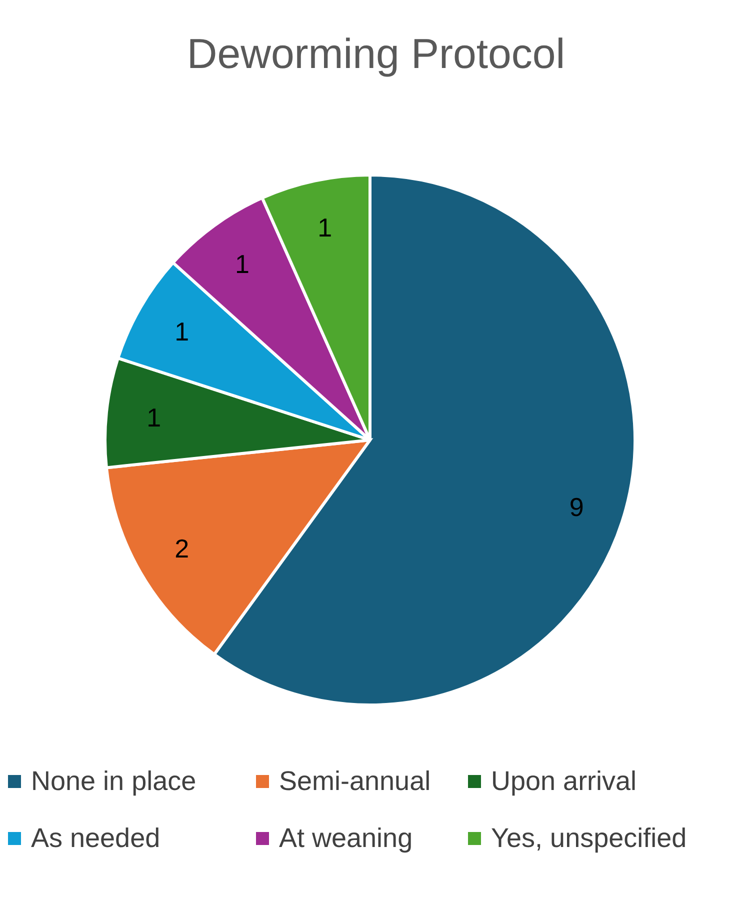 The width and height of the screenshot is (752, 913). What do you see at coordinates (95, 838) in the screenshot?
I see `legend-label: As needed` at bounding box center [95, 838].